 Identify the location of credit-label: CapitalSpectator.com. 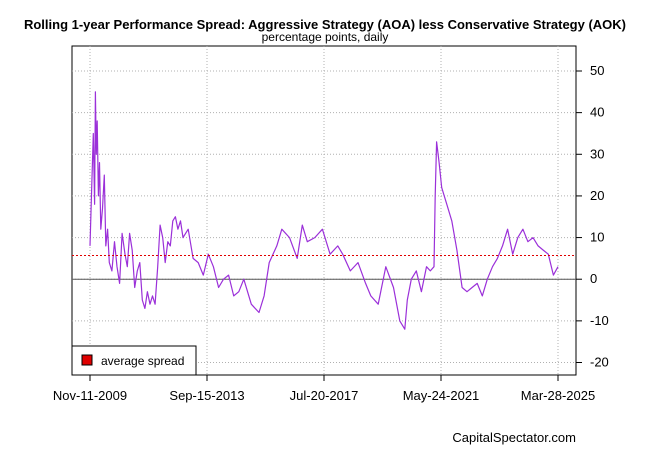
(514, 437).